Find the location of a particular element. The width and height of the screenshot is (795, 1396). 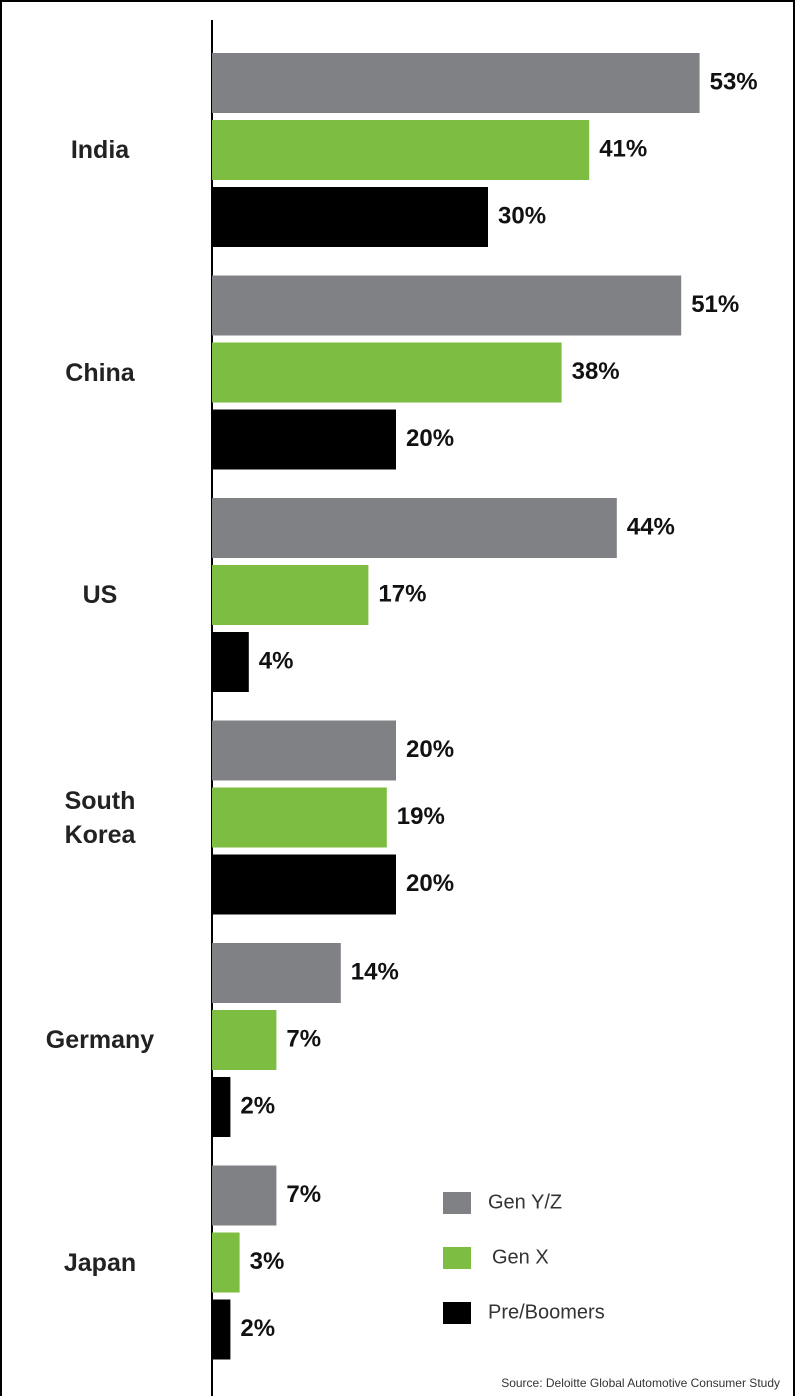

value-label: 53% is located at coordinates (734, 81).